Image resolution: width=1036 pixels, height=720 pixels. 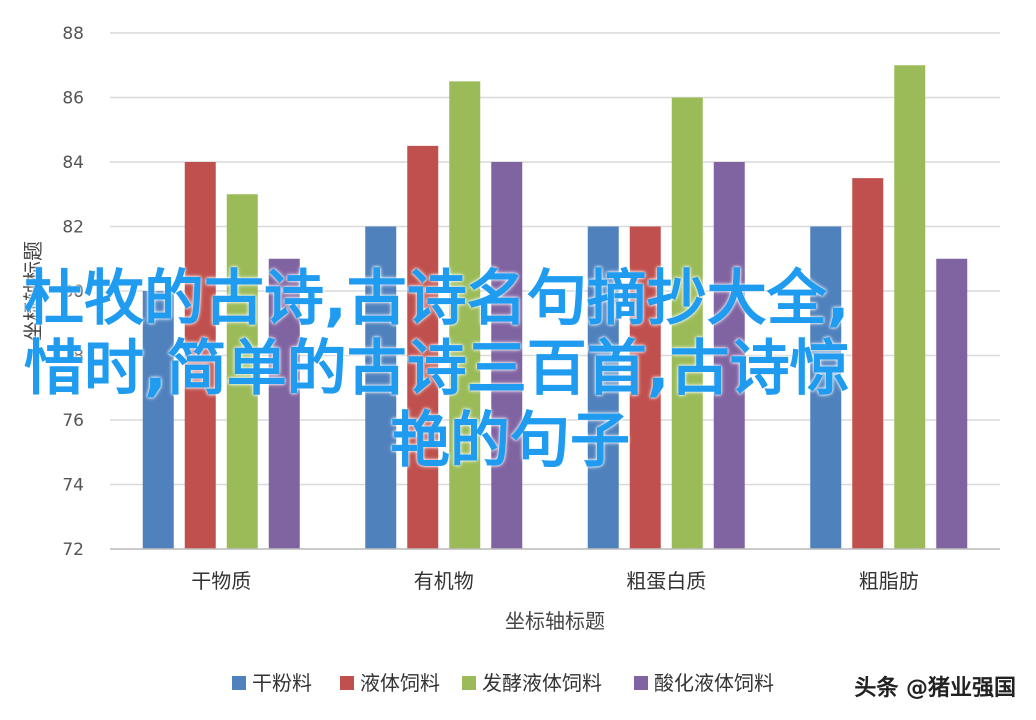 I want to click on legend-label: 酸化液体饲料, so click(x=714, y=683).